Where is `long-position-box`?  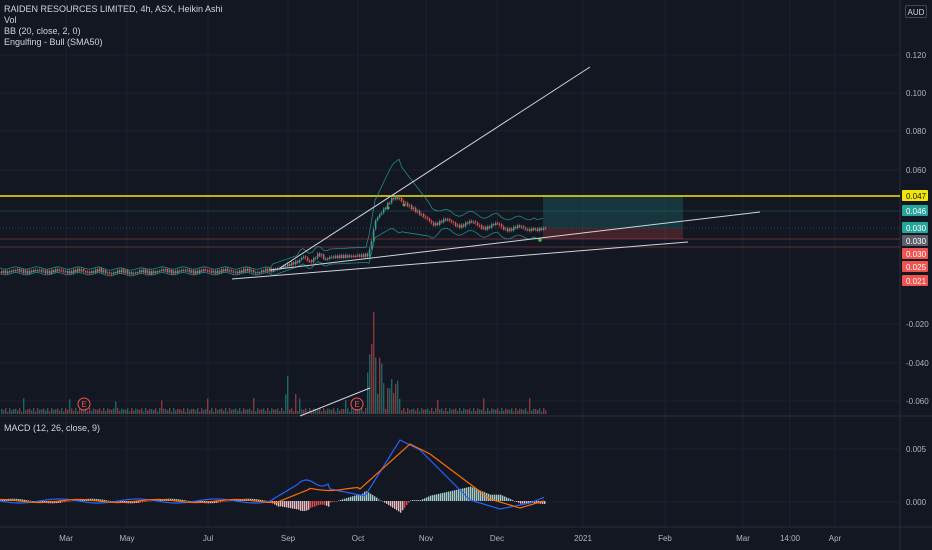 long-position-box is located at coordinates (450, 221).